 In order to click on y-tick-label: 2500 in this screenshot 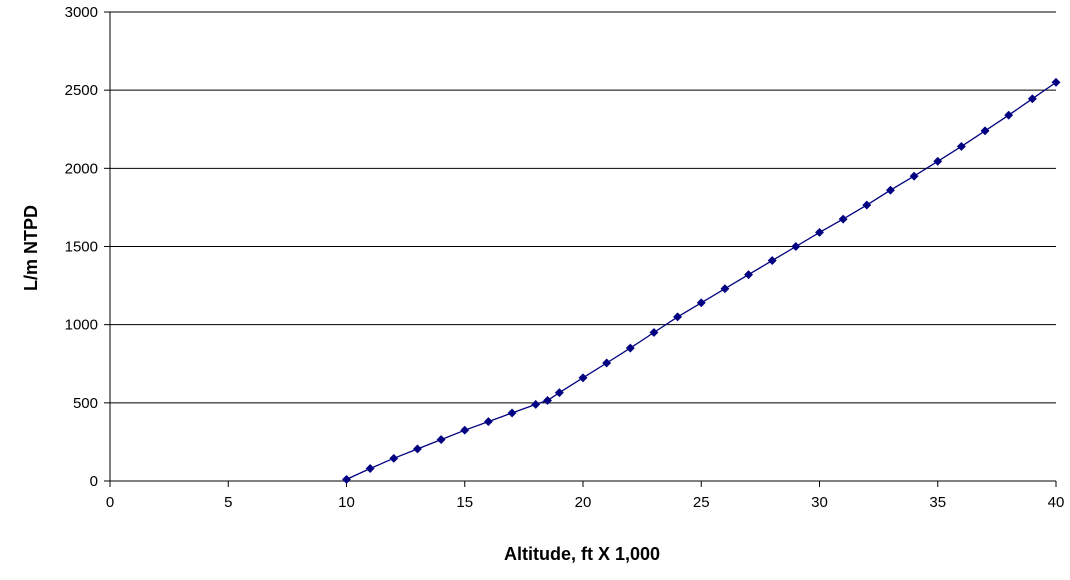, I will do `click(81, 90)`.